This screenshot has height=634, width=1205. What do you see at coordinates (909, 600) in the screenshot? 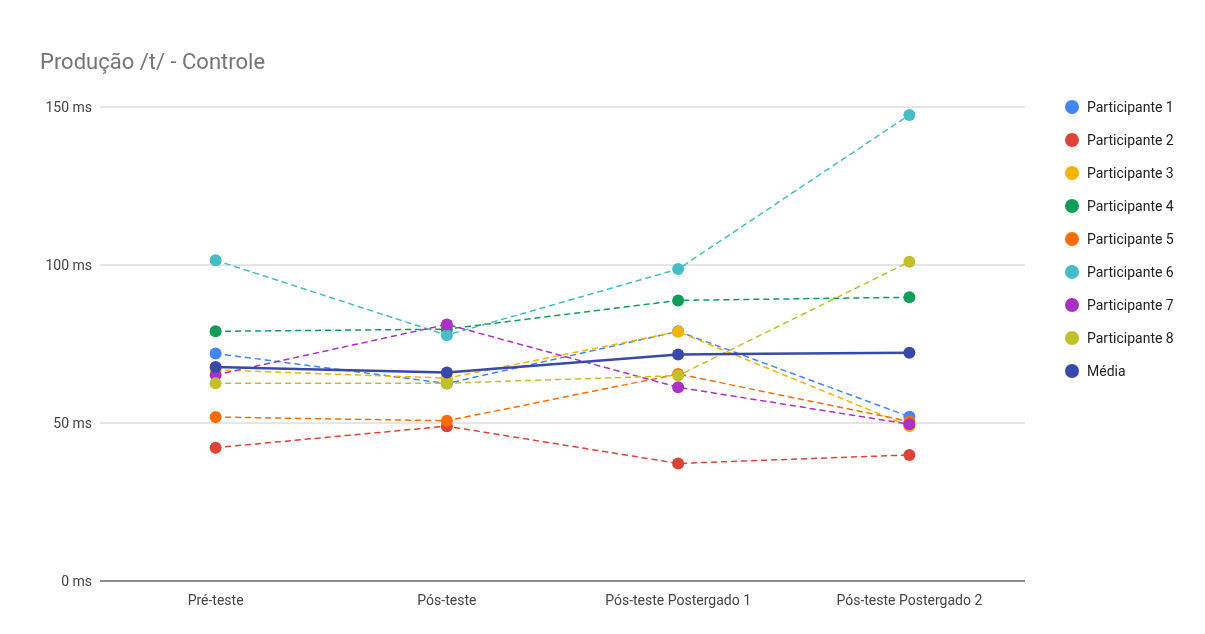
I see `x-tick-label: Pós-teste Postergado 2` at bounding box center [909, 600].